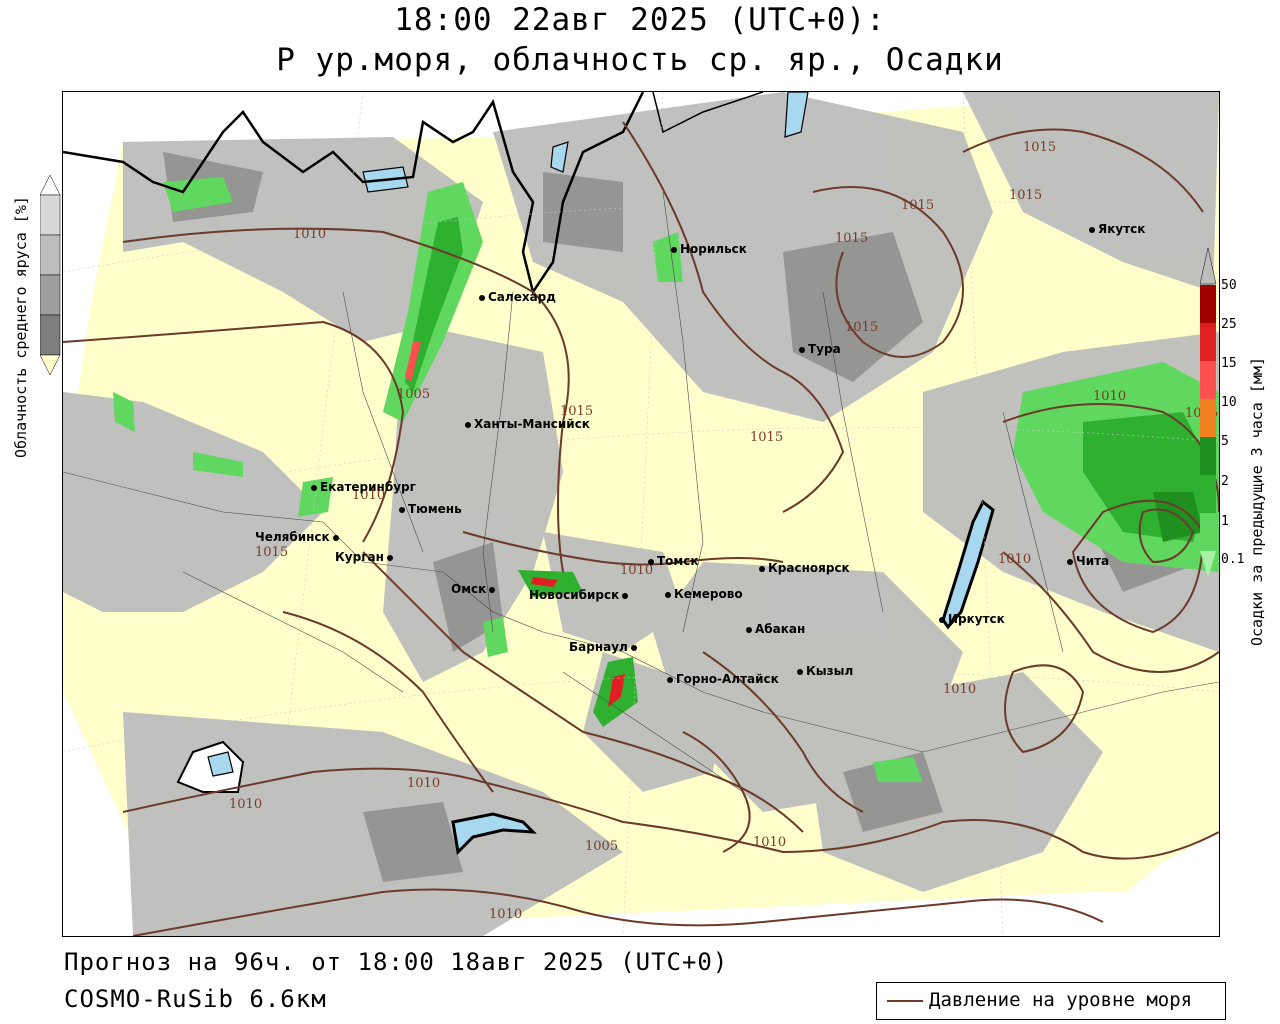 The width and height of the screenshot is (1280, 1024). What do you see at coordinates (598, 647) in the screenshot?
I see `city-name: Барнаул` at bounding box center [598, 647].